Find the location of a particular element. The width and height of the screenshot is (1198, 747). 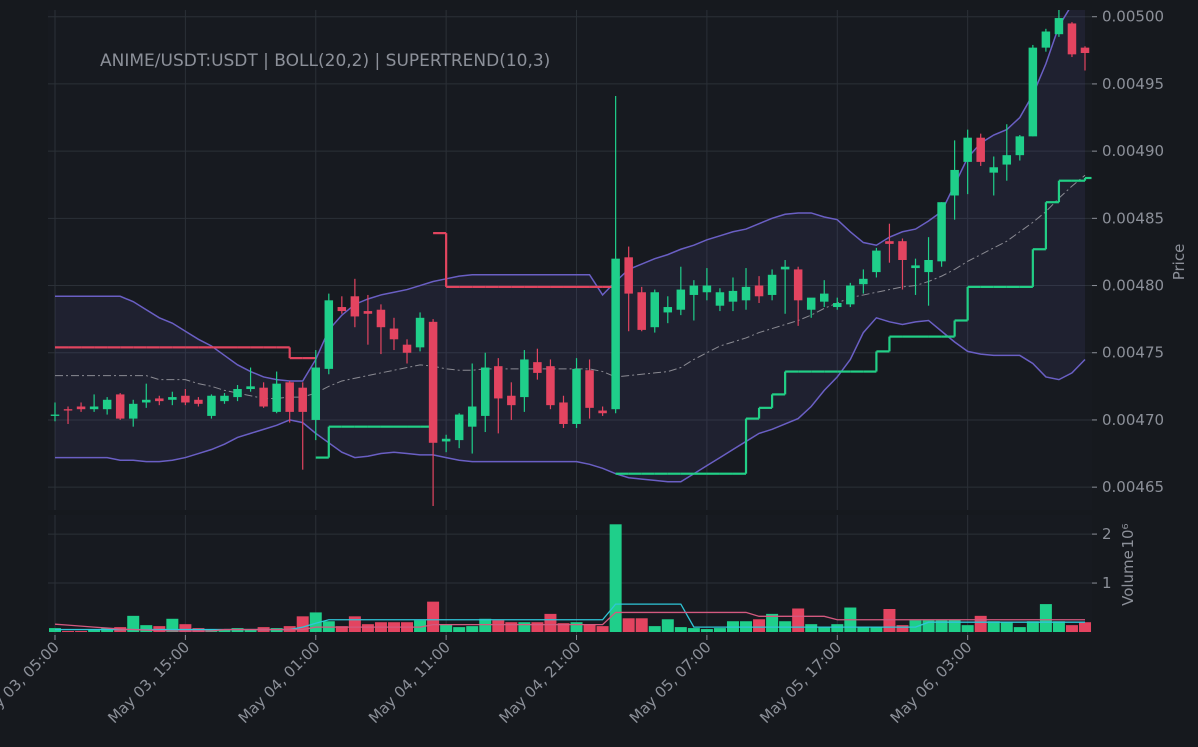

volume-scale-label: 10⁶ is located at coordinates (1128, 535).